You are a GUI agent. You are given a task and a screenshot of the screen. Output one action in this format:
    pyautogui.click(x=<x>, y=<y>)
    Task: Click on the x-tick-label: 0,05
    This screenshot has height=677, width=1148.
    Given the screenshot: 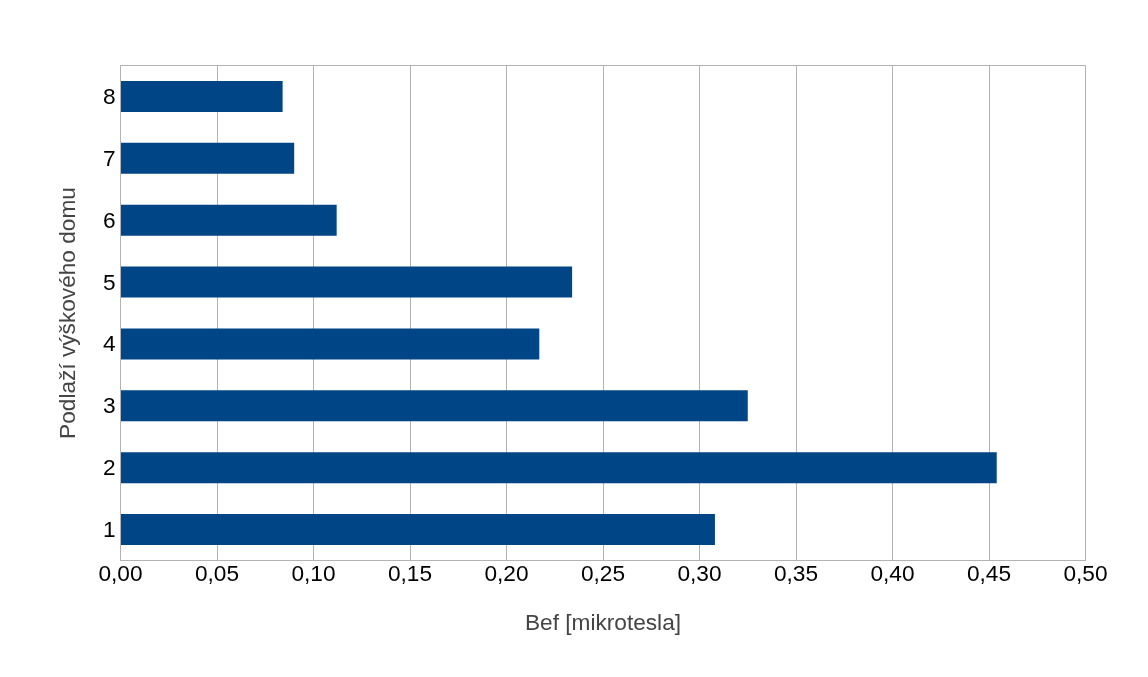 What is the action you would take?
    pyautogui.click(x=217, y=572)
    